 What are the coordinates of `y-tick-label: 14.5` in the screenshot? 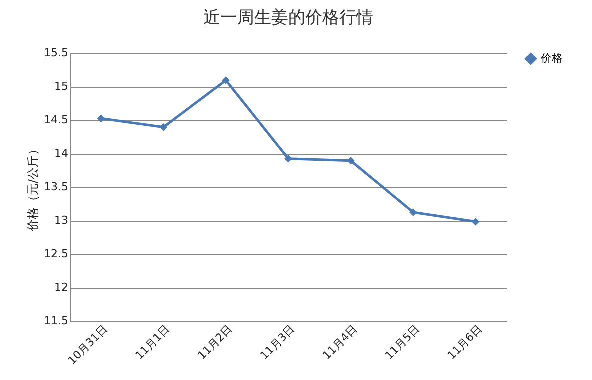 It's located at (56, 120).